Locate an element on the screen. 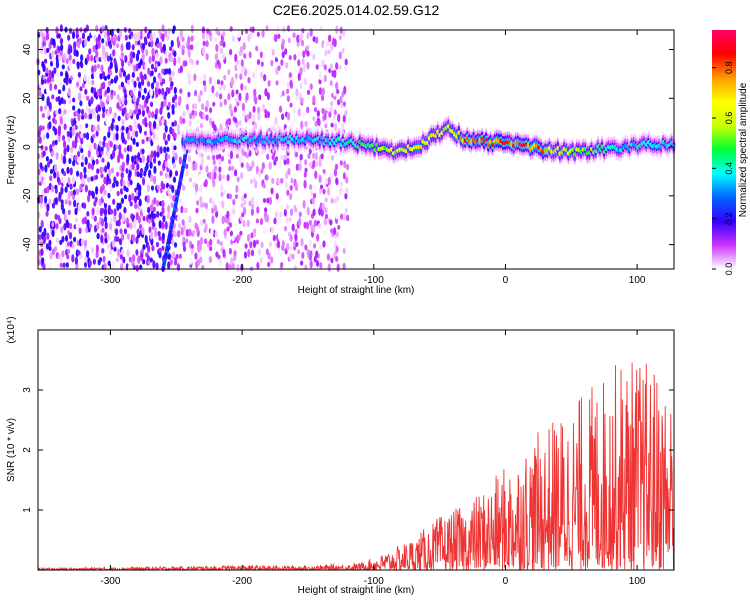 The image size is (750, 600). x-tick-label: -100 is located at coordinates (374, 280).